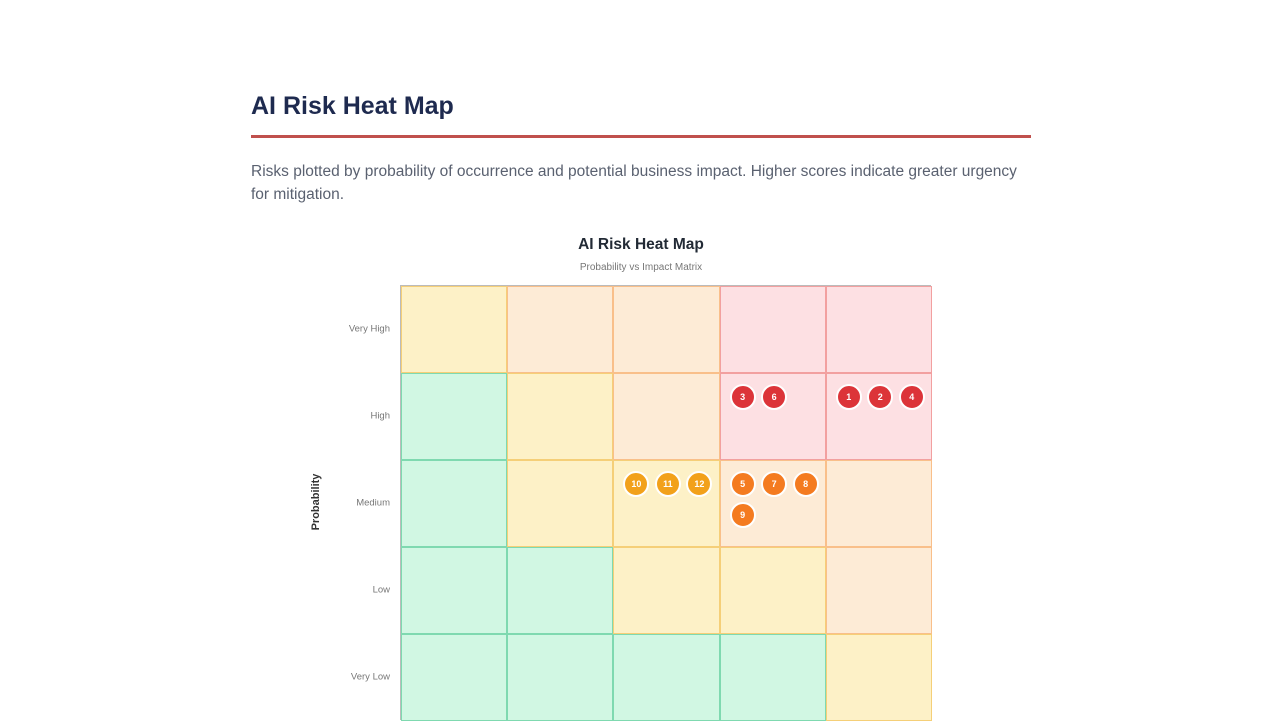 This screenshot has height=721, width=1280. Describe the element at coordinates (699, 484) in the screenshot. I see `risk-marker: 12` at that location.